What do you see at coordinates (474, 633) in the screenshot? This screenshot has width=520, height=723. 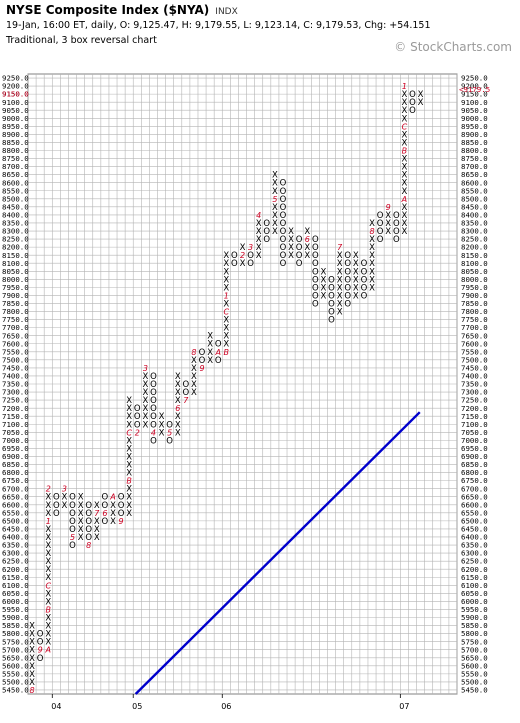 I see `y-tick-label-right: 5800.0` at bounding box center [474, 633].